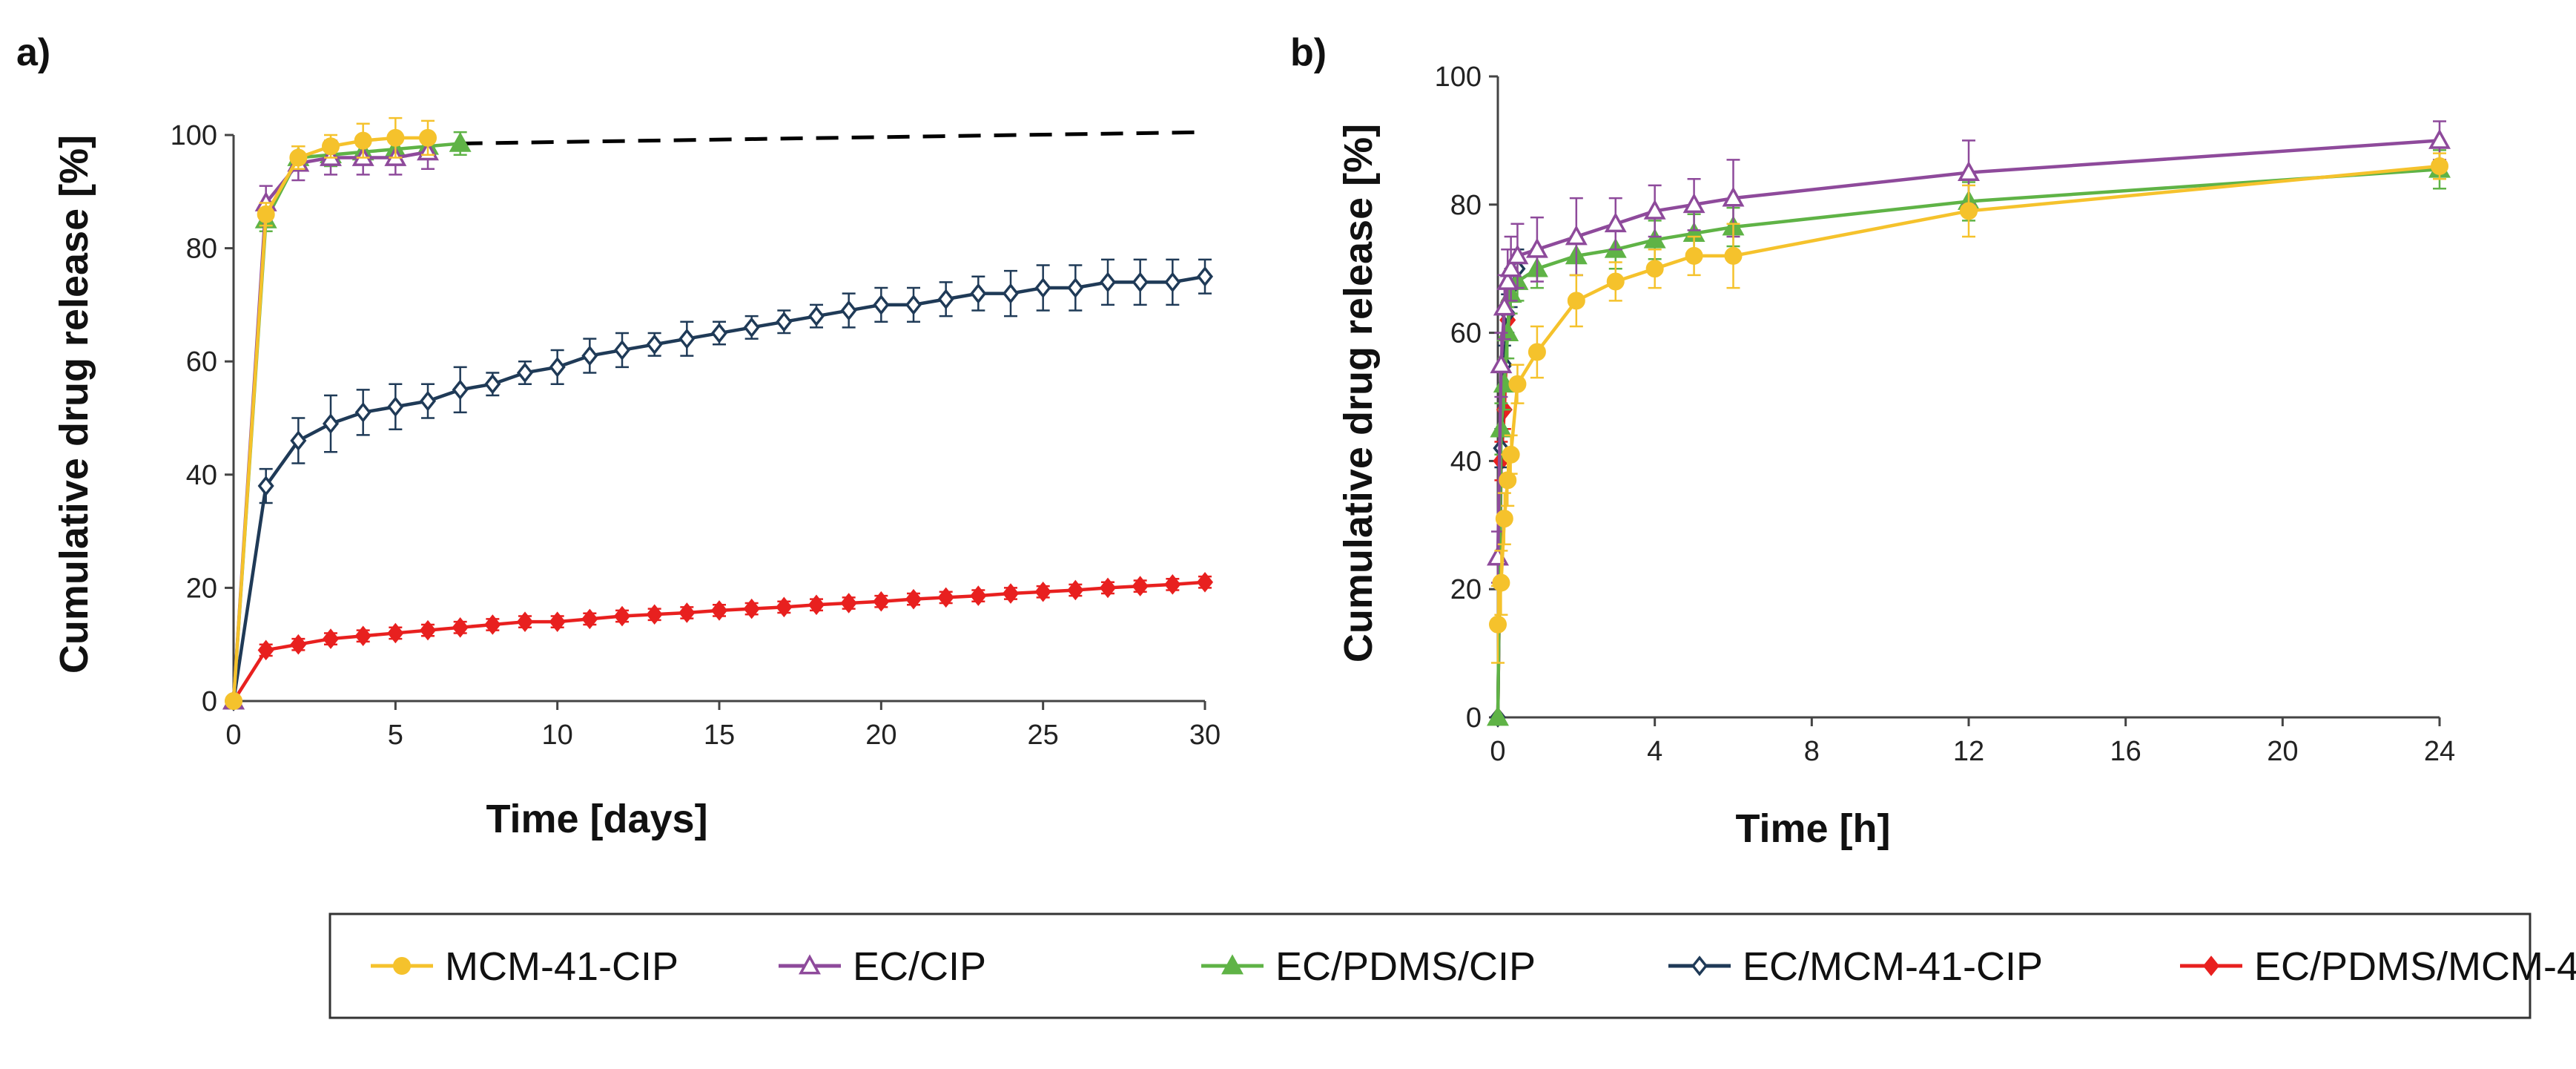  Describe the element at coordinates (1699, 965) in the screenshot. I see `legend-marker-ec-mcm-41-cip` at that location.